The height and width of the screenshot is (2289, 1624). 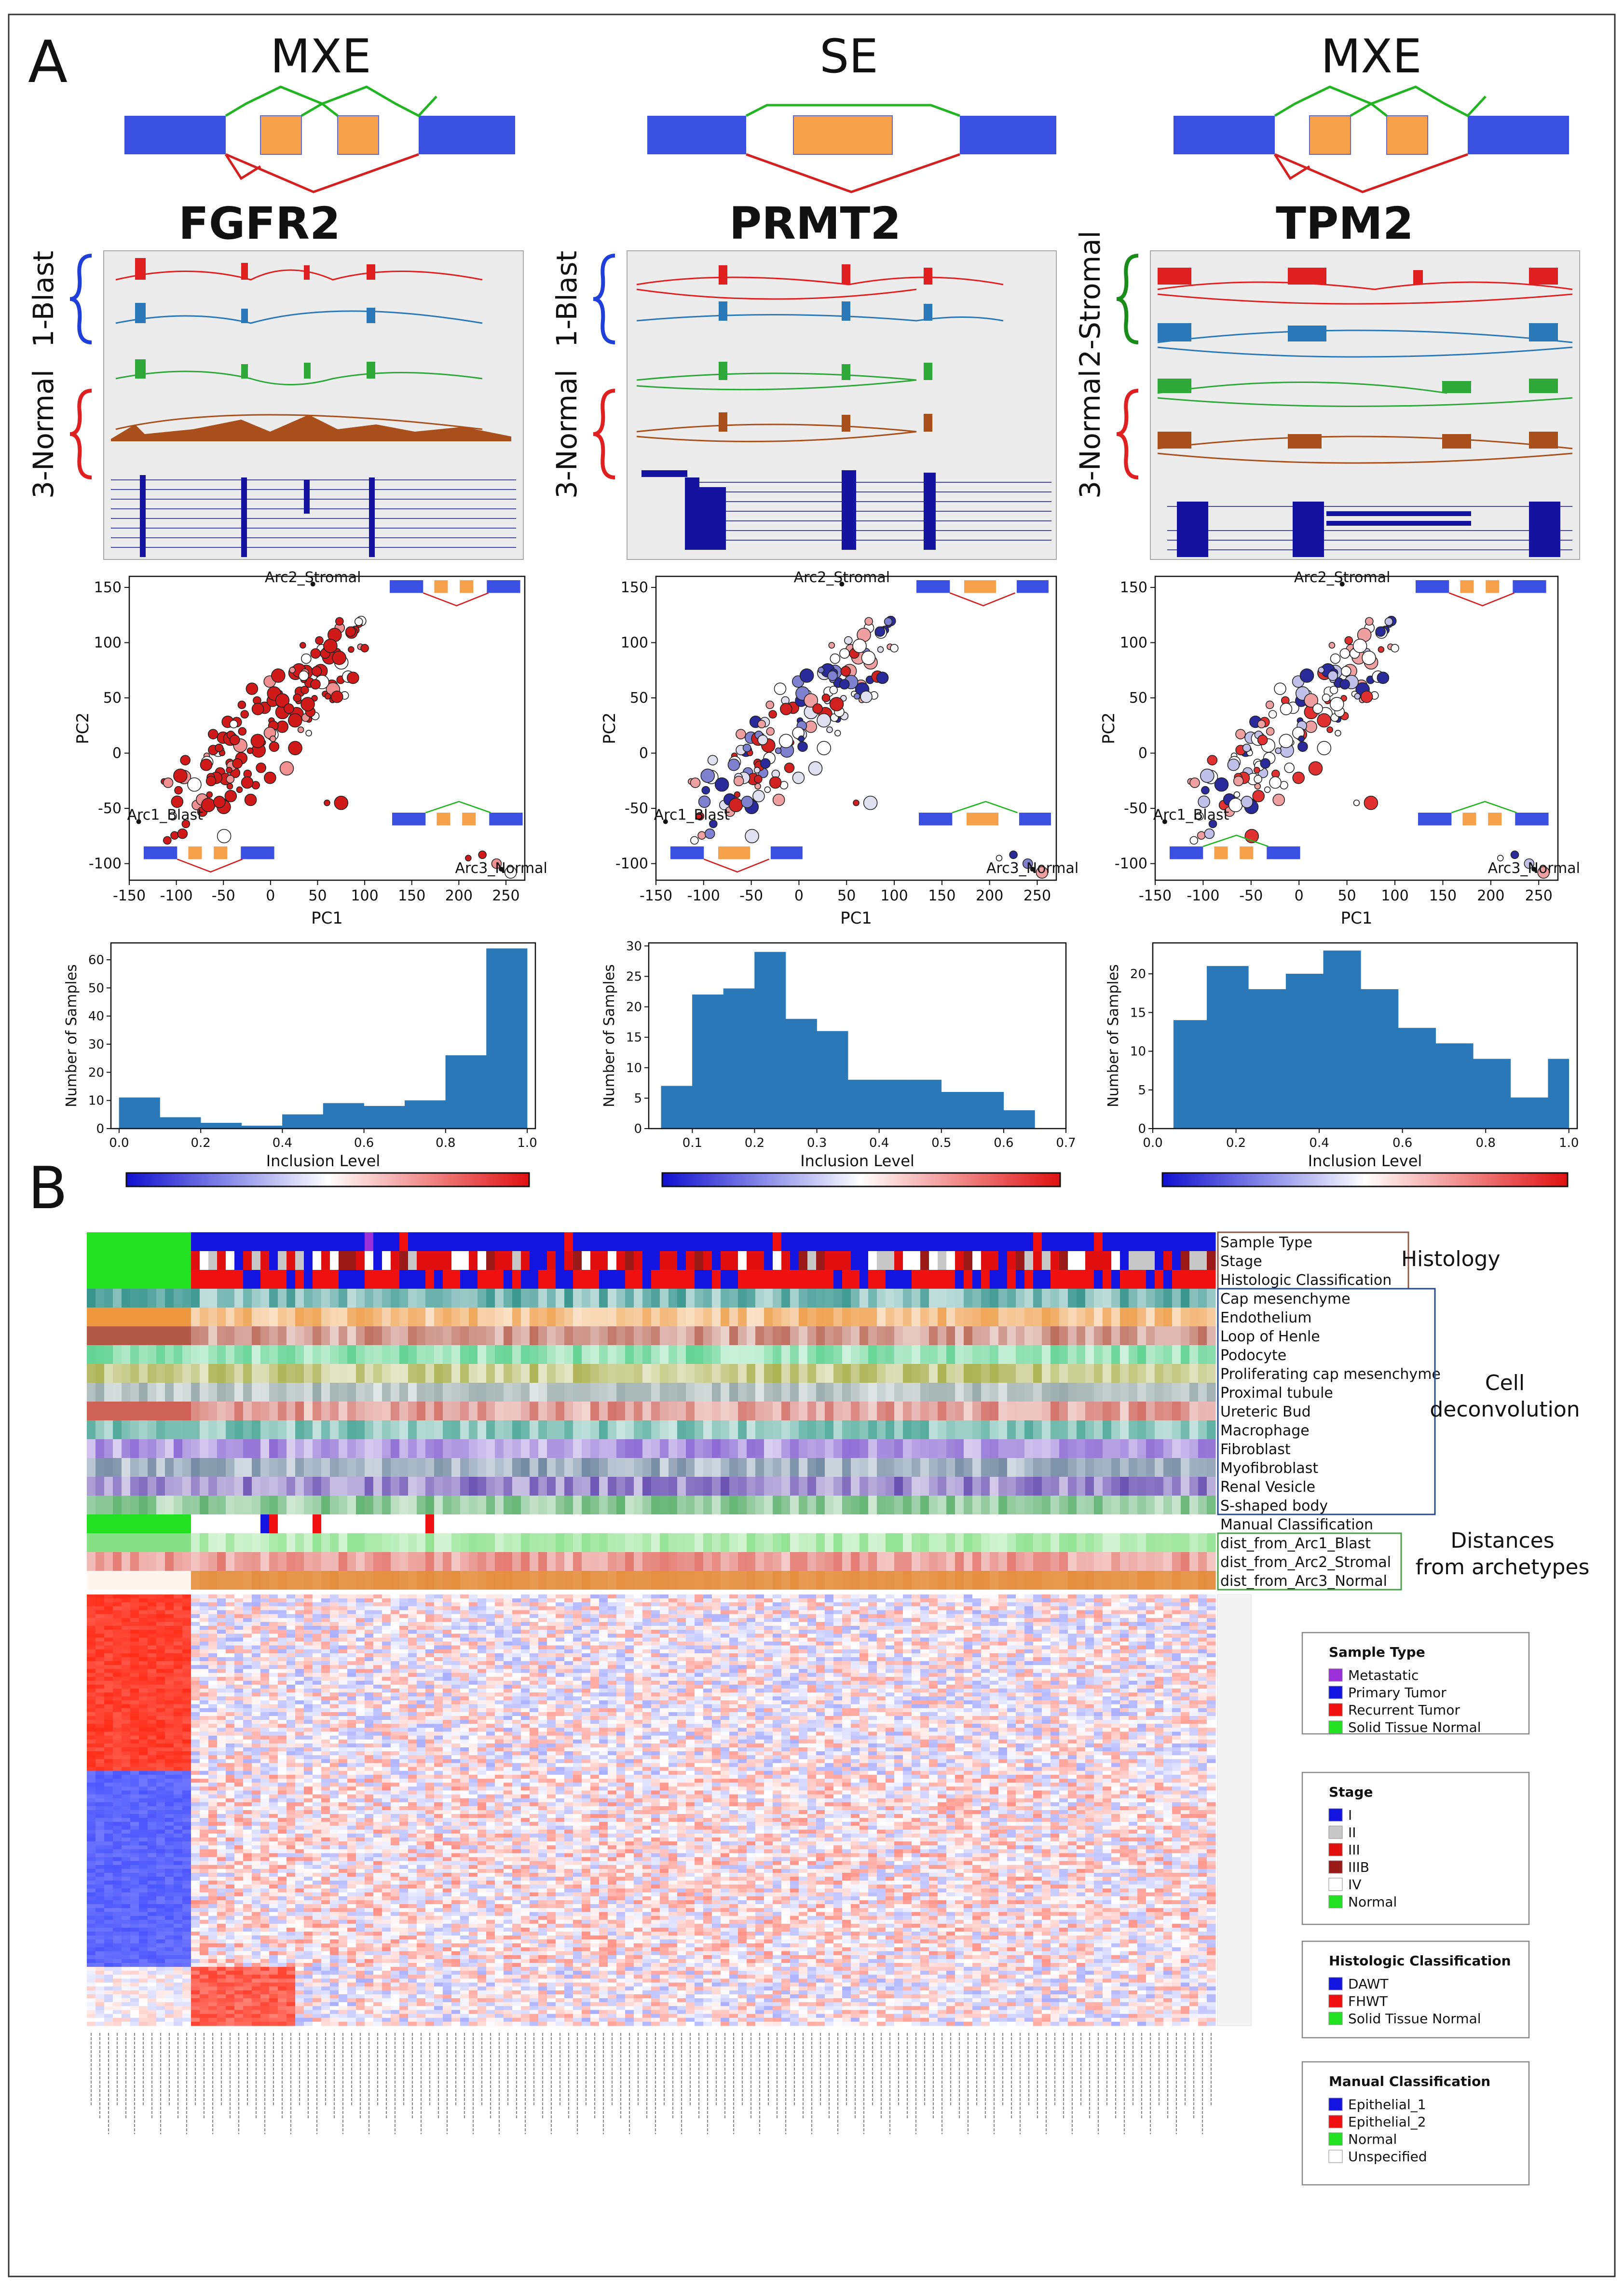 I want to click on mini-exon, so click(x=1467, y=586).